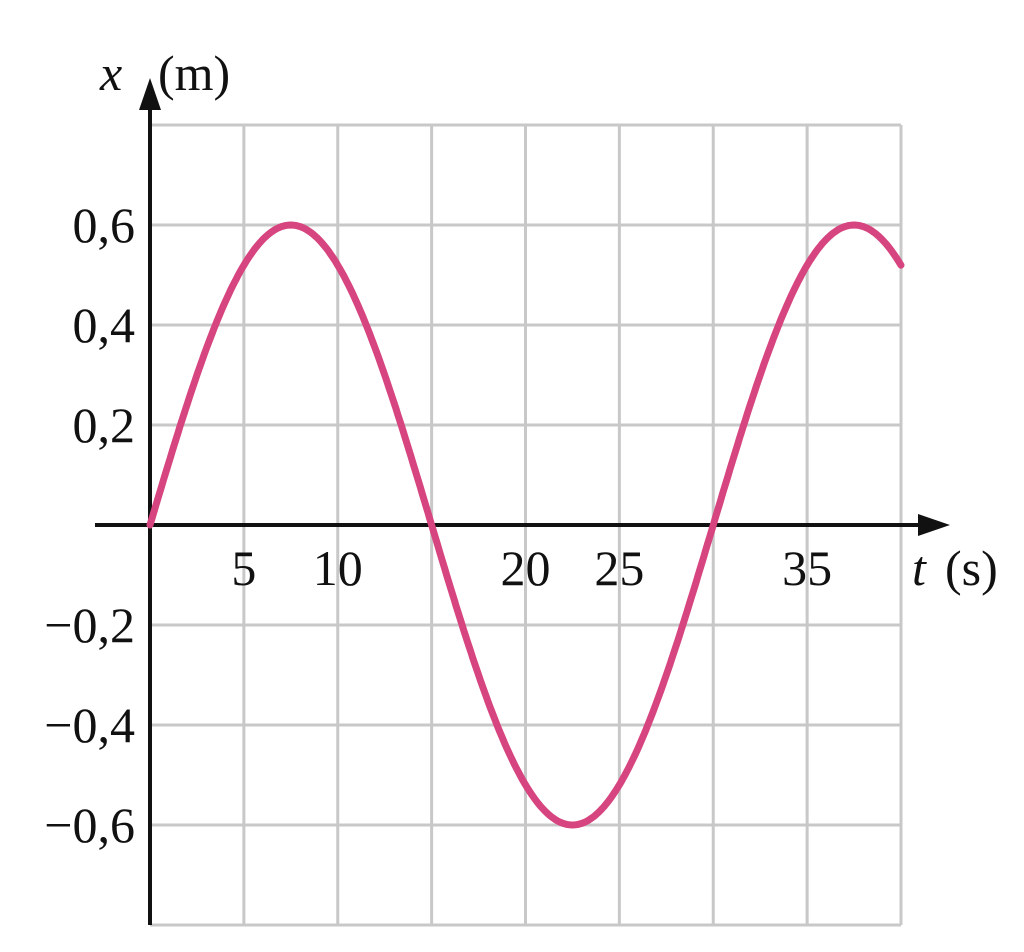  Describe the element at coordinates (104, 425) in the screenshot. I see `y-tick-label: 0,2` at that location.